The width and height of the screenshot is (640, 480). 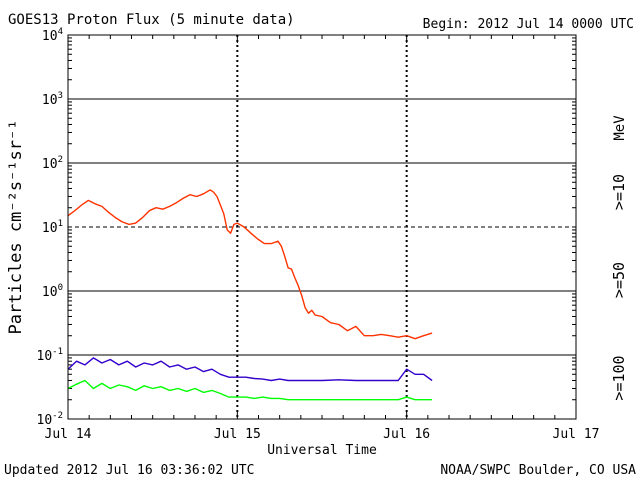 I want to click on legend-ge10: >=10, so click(x=619, y=192).